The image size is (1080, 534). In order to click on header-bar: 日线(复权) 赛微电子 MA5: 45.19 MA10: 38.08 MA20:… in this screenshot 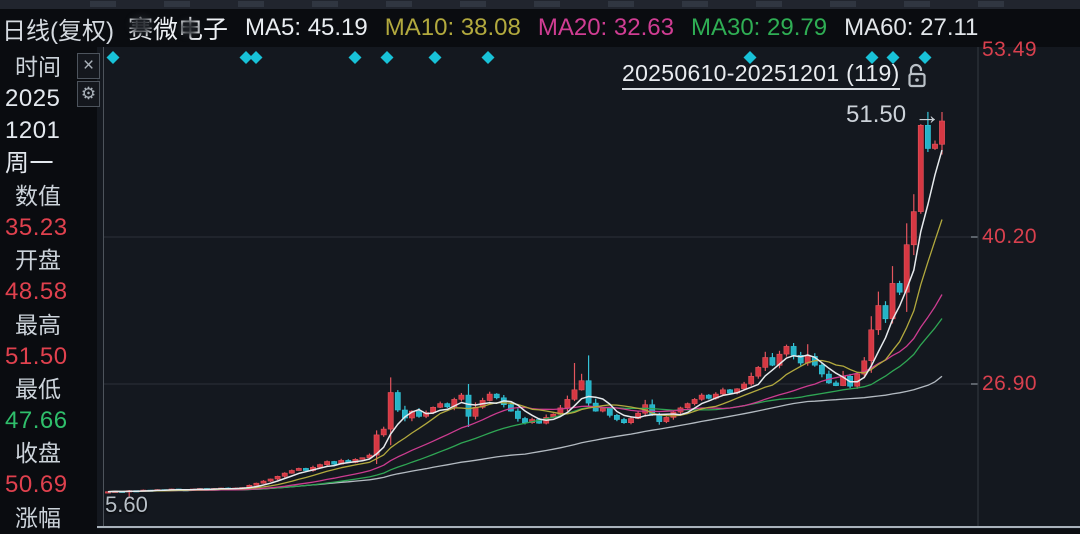, I will do `click(540, 28)`.